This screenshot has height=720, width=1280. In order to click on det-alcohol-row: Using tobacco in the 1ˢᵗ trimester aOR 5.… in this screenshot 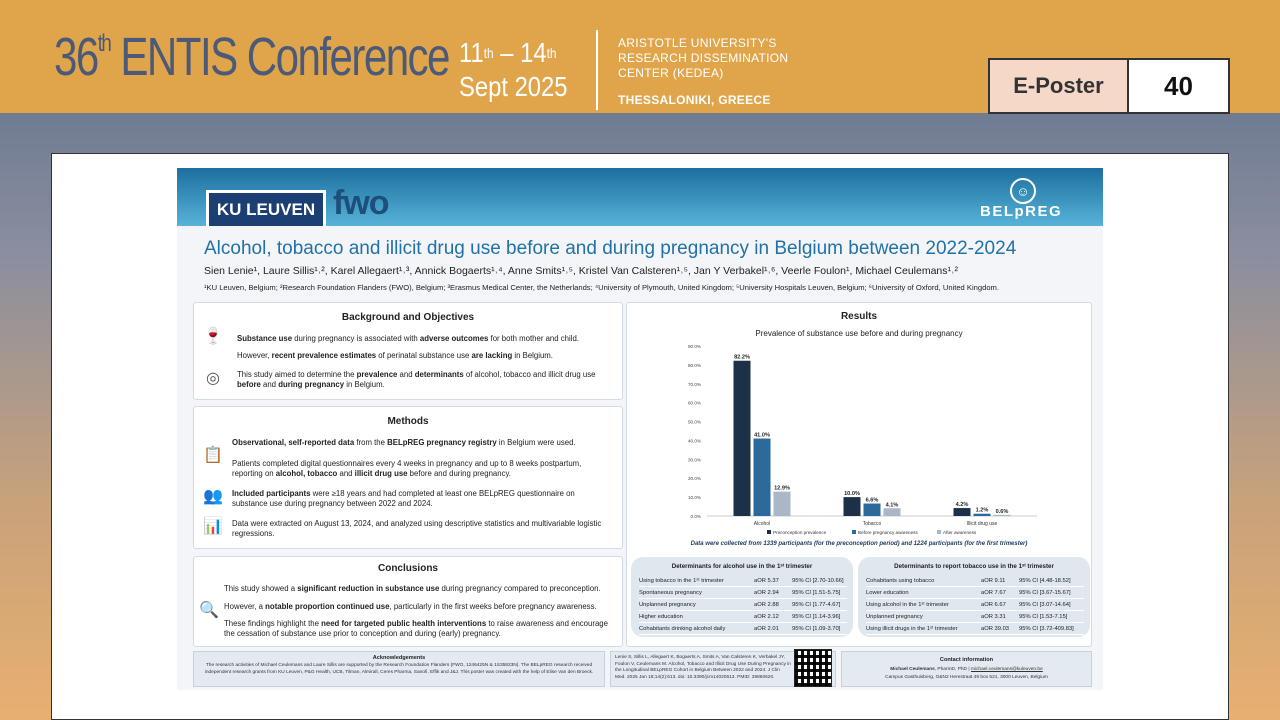, I will do `click(743, 581)`.